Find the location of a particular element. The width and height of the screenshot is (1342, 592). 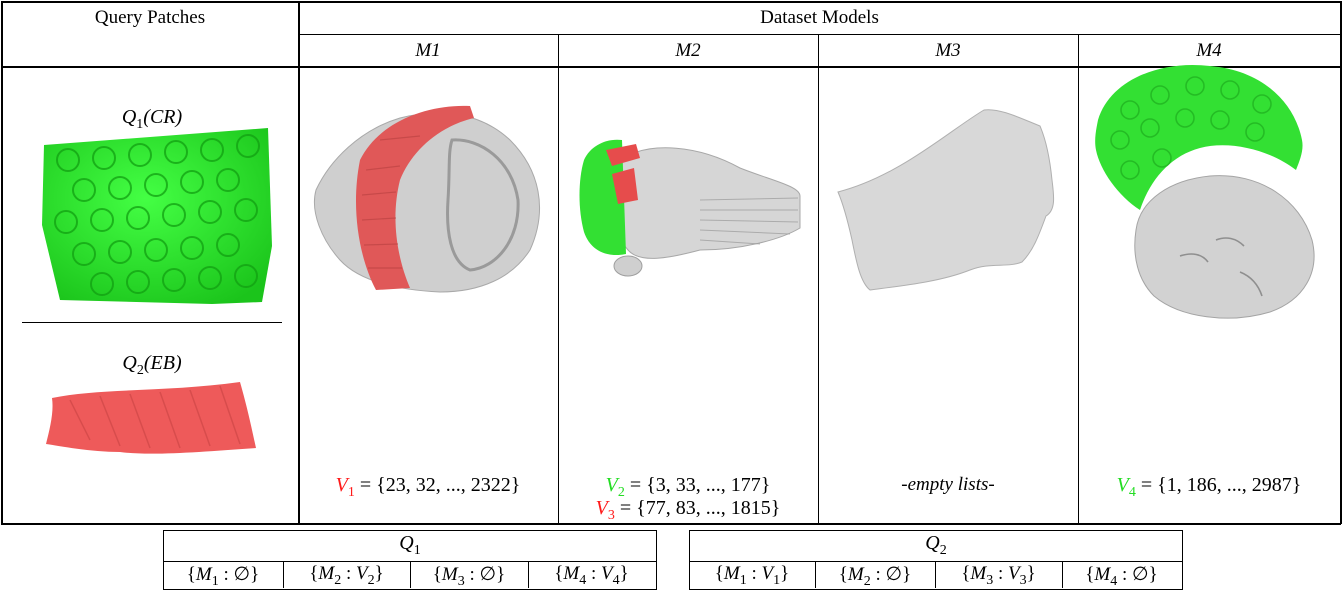

result-q2-entry-4: {M4 : ∅} is located at coordinates (1121, 576).